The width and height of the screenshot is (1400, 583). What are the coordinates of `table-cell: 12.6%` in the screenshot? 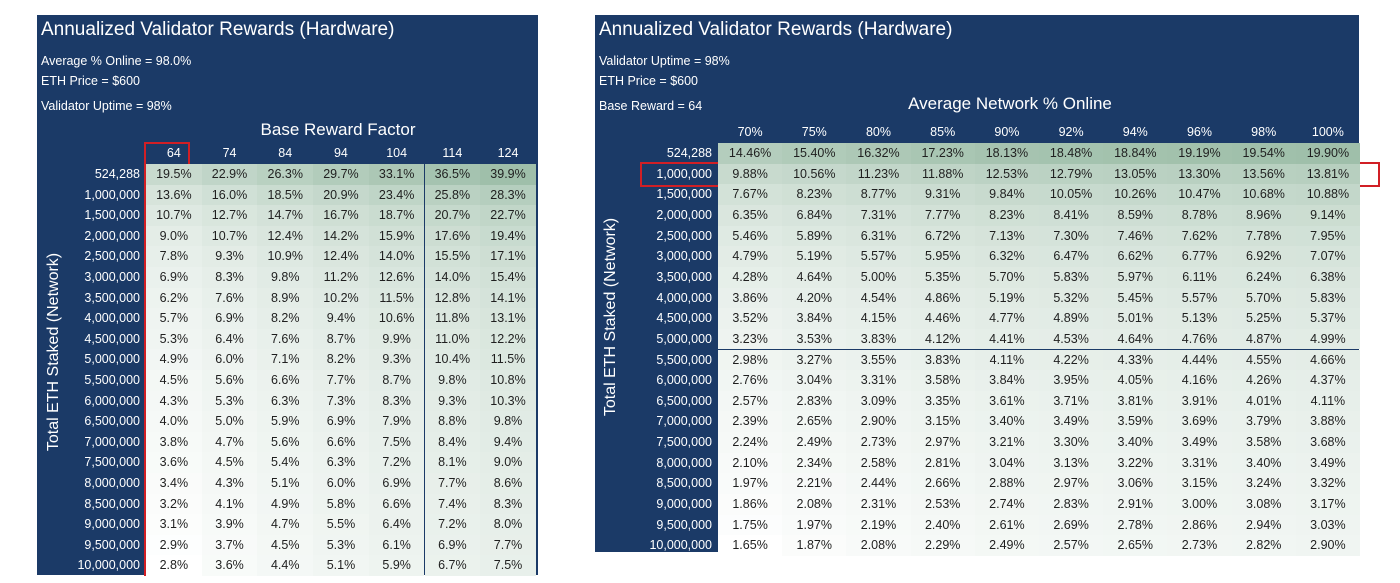 It's located at (396, 277).